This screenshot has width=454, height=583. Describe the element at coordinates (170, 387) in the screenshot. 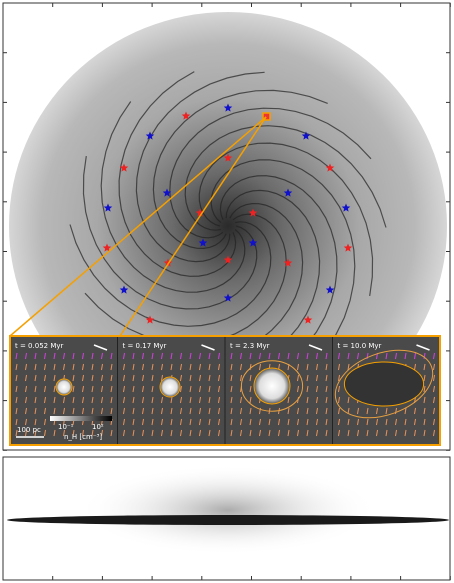

I see `bubble` at that location.